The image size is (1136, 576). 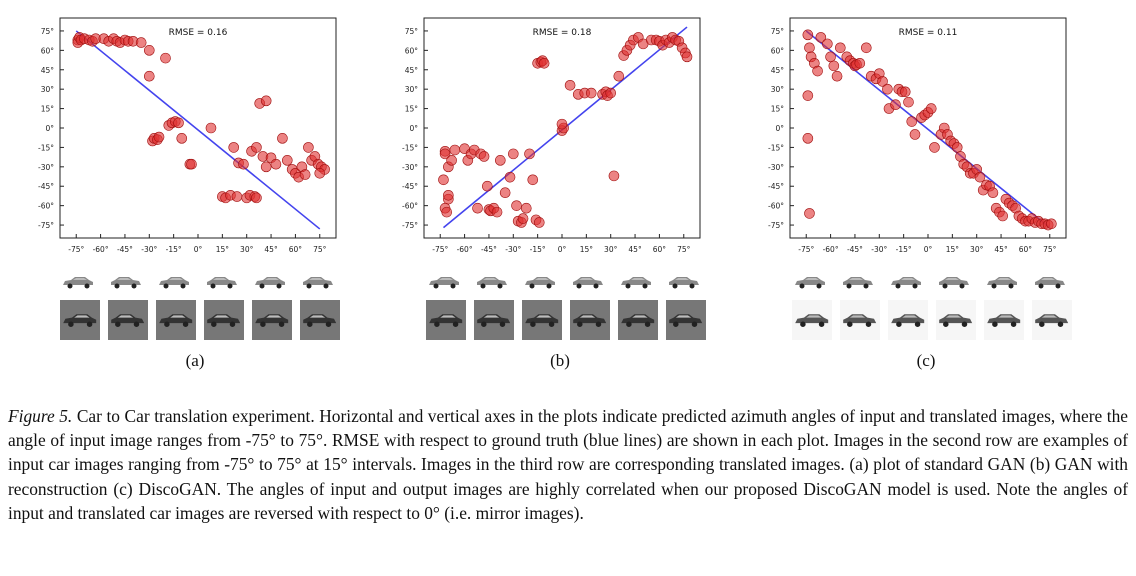 I want to click on x-tick-label-b: 75°, so click(x=684, y=249).